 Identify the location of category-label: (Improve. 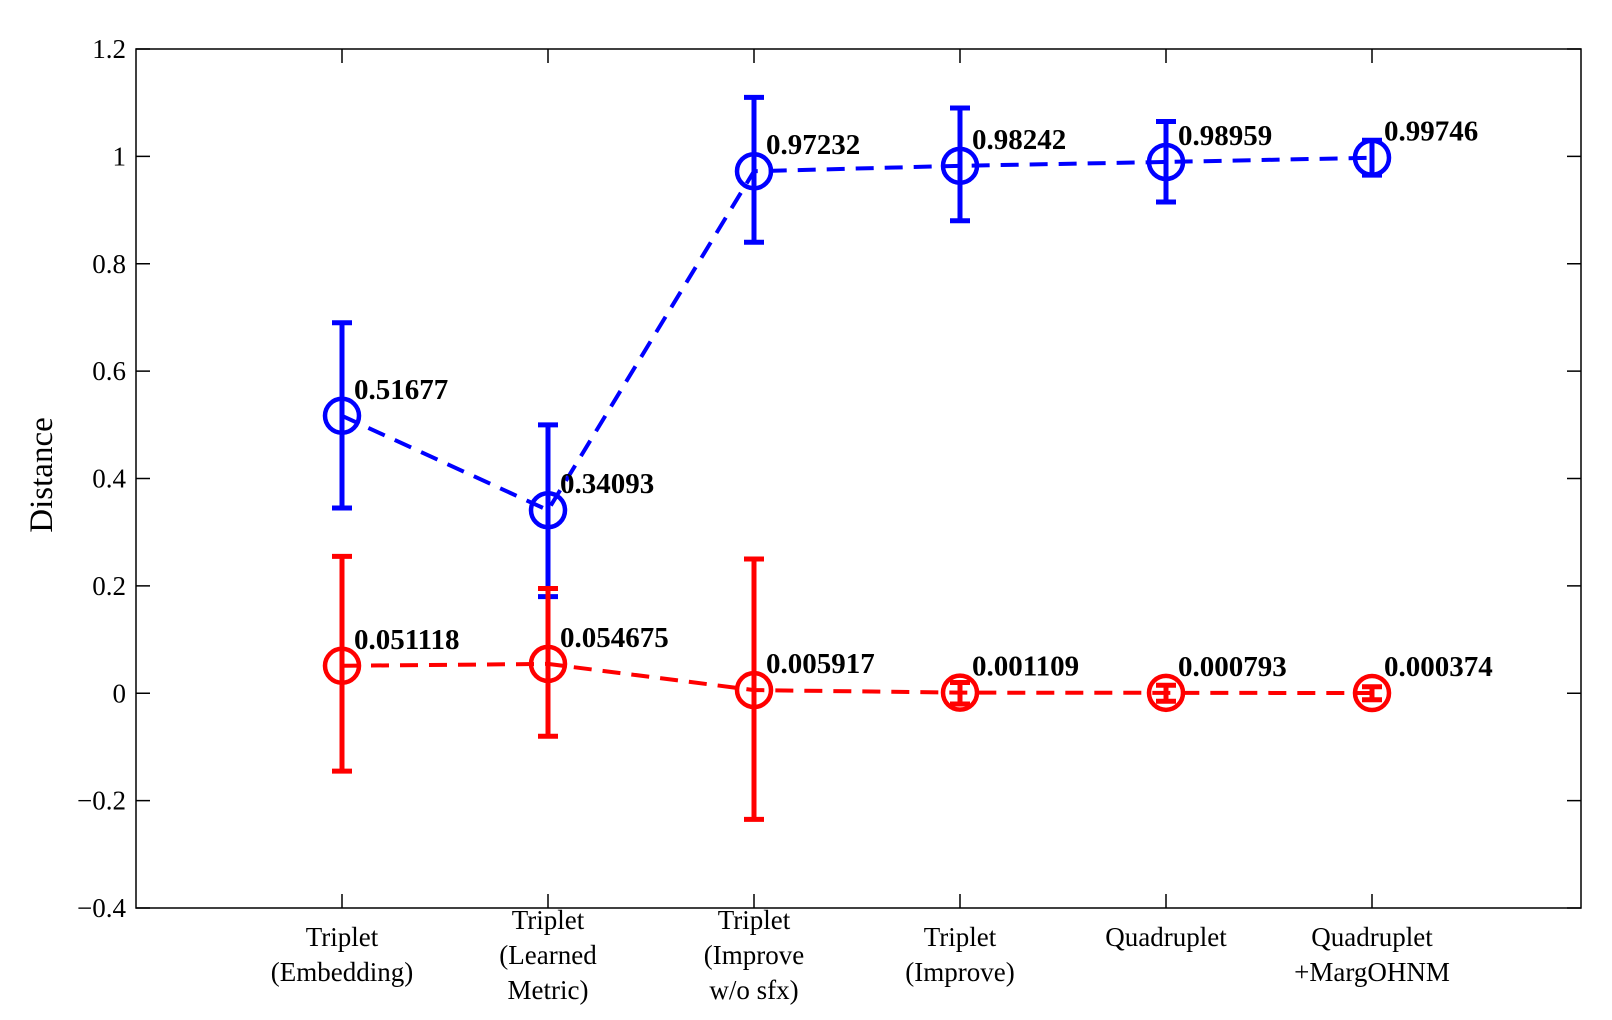
(754, 955).